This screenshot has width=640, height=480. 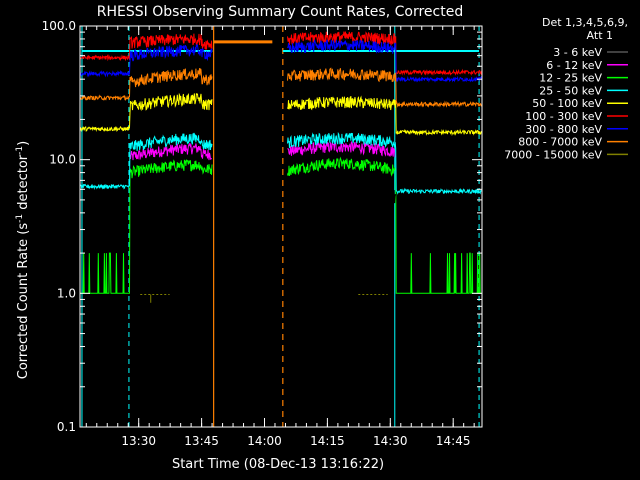 I want to click on y-tick-label: 100.0, so click(x=59, y=26).